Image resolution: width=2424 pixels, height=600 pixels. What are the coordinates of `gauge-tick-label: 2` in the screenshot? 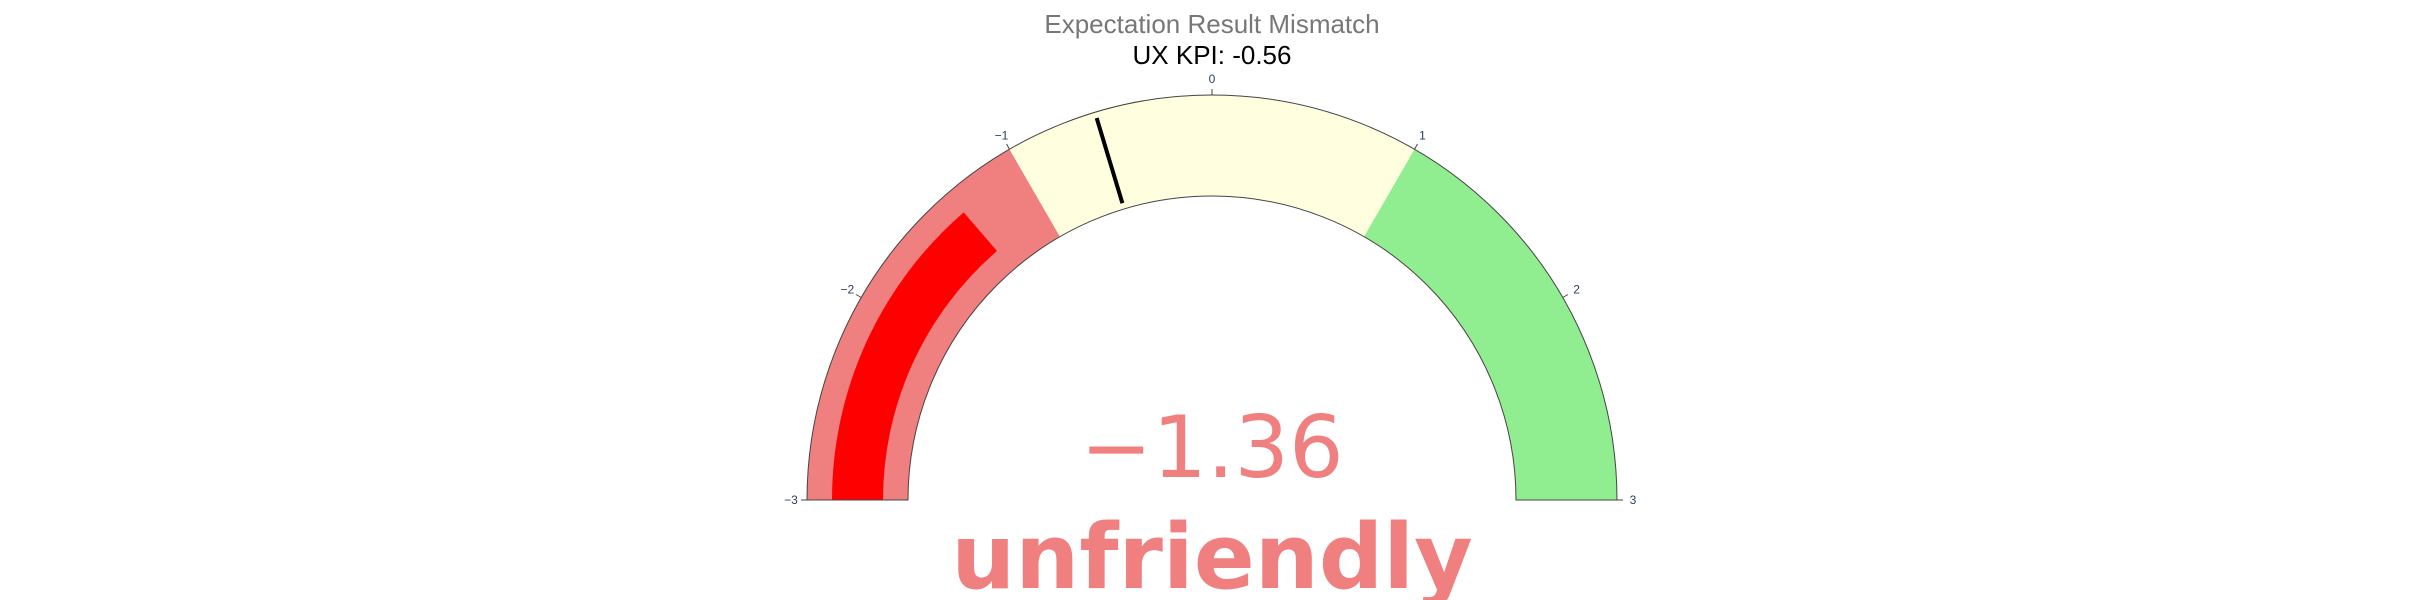 It's located at (1576, 290).